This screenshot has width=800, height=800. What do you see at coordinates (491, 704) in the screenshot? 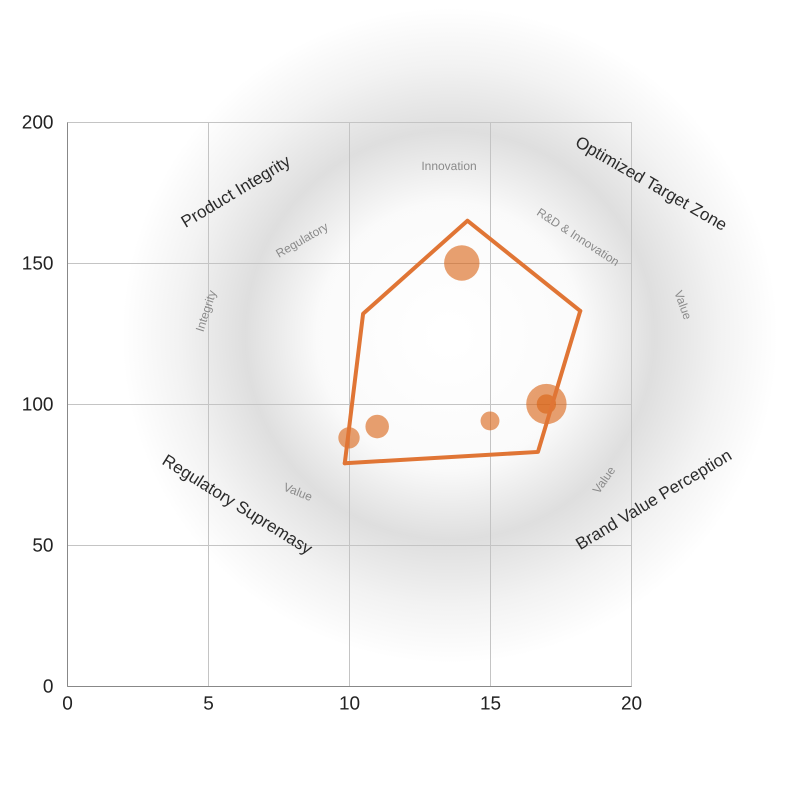
I see `x-tick-label: 15` at bounding box center [491, 704].